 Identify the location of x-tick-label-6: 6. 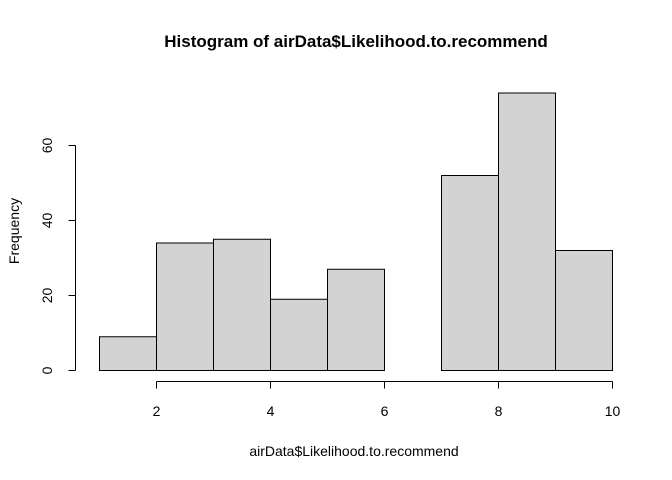
(385, 411).